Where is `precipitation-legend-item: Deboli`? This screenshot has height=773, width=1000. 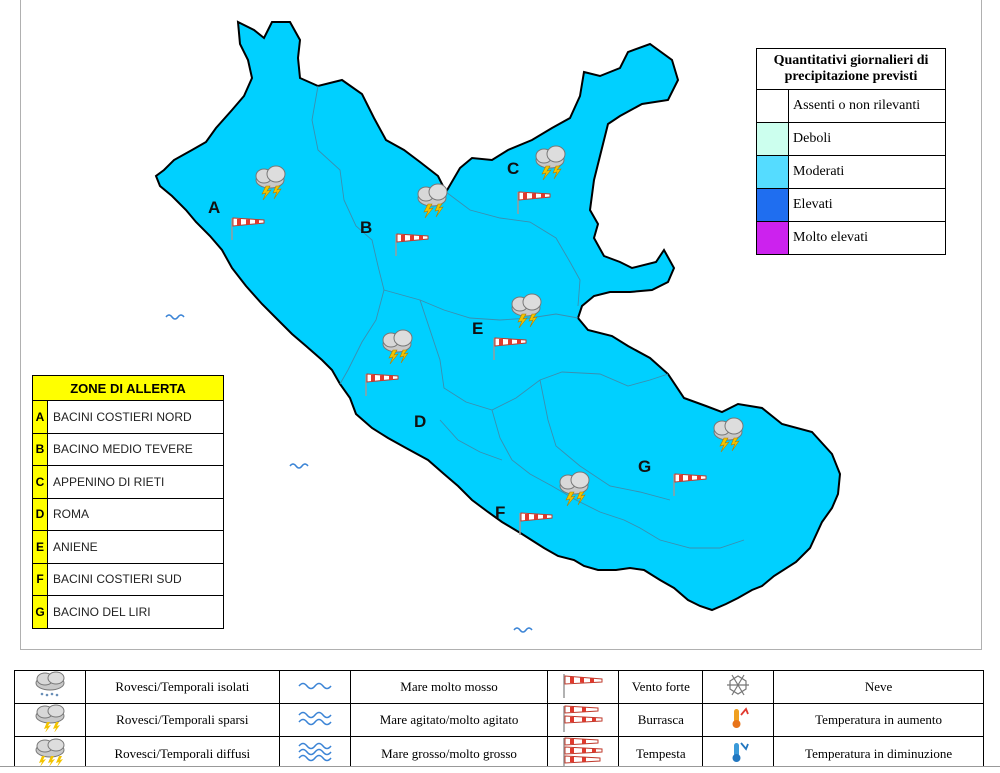 precipitation-legend-item: Deboli is located at coordinates (851, 139).